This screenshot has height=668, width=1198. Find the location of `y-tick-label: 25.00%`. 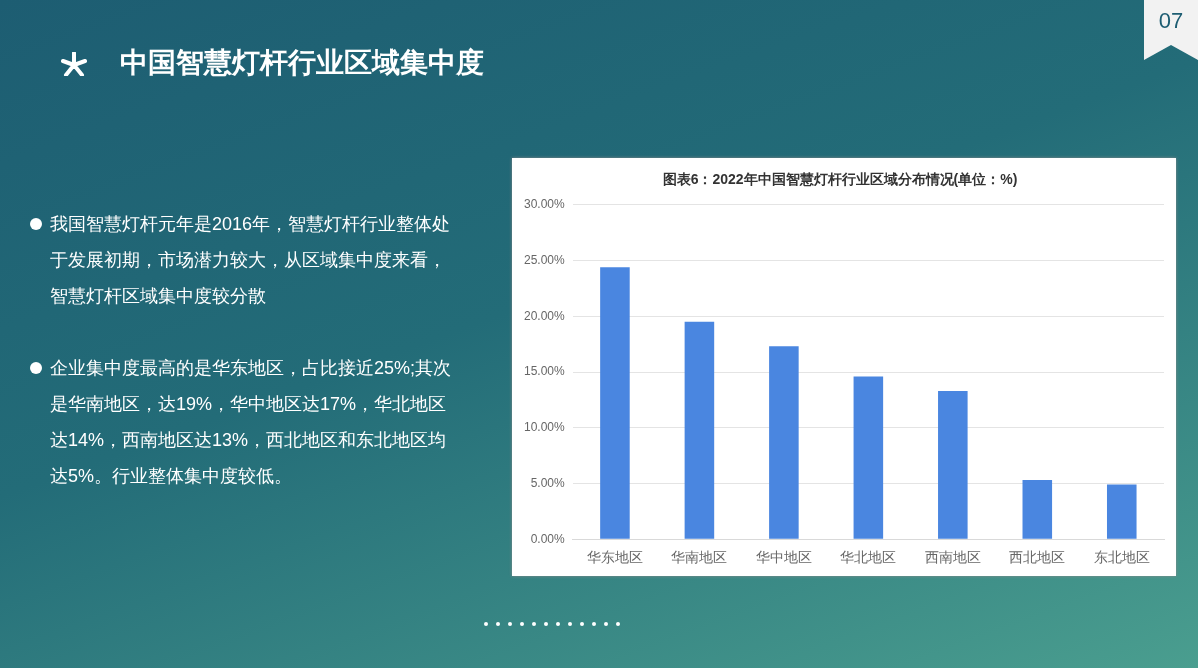

y-tick-label: 25.00% is located at coordinates (545, 259).